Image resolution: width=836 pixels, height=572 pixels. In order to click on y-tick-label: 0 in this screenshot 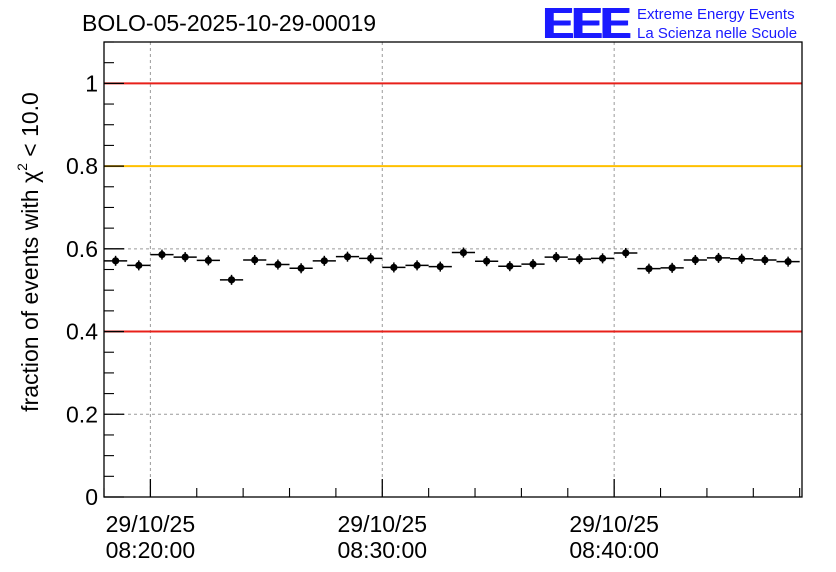, I will do `click(91, 497)`.